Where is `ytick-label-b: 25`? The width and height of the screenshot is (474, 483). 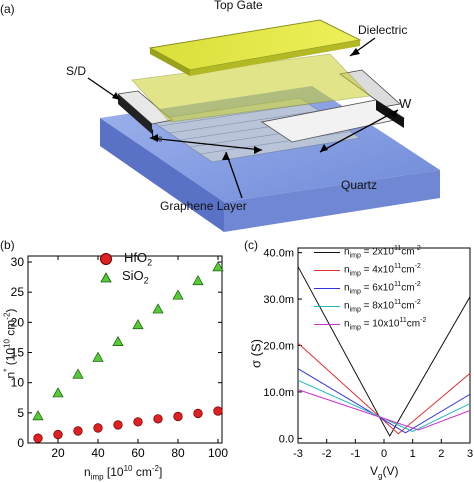
ytick-label-b: 25 is located at coordinates (18, 292).